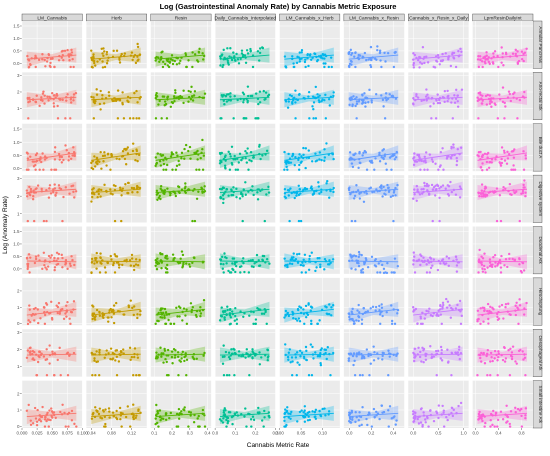 The height and width of the screenshot is (456, 550). What do you see at coordinates (111, 433) in the screenshot?
I see `x-tick-label: 0.08` at bounding box center [111, 433].